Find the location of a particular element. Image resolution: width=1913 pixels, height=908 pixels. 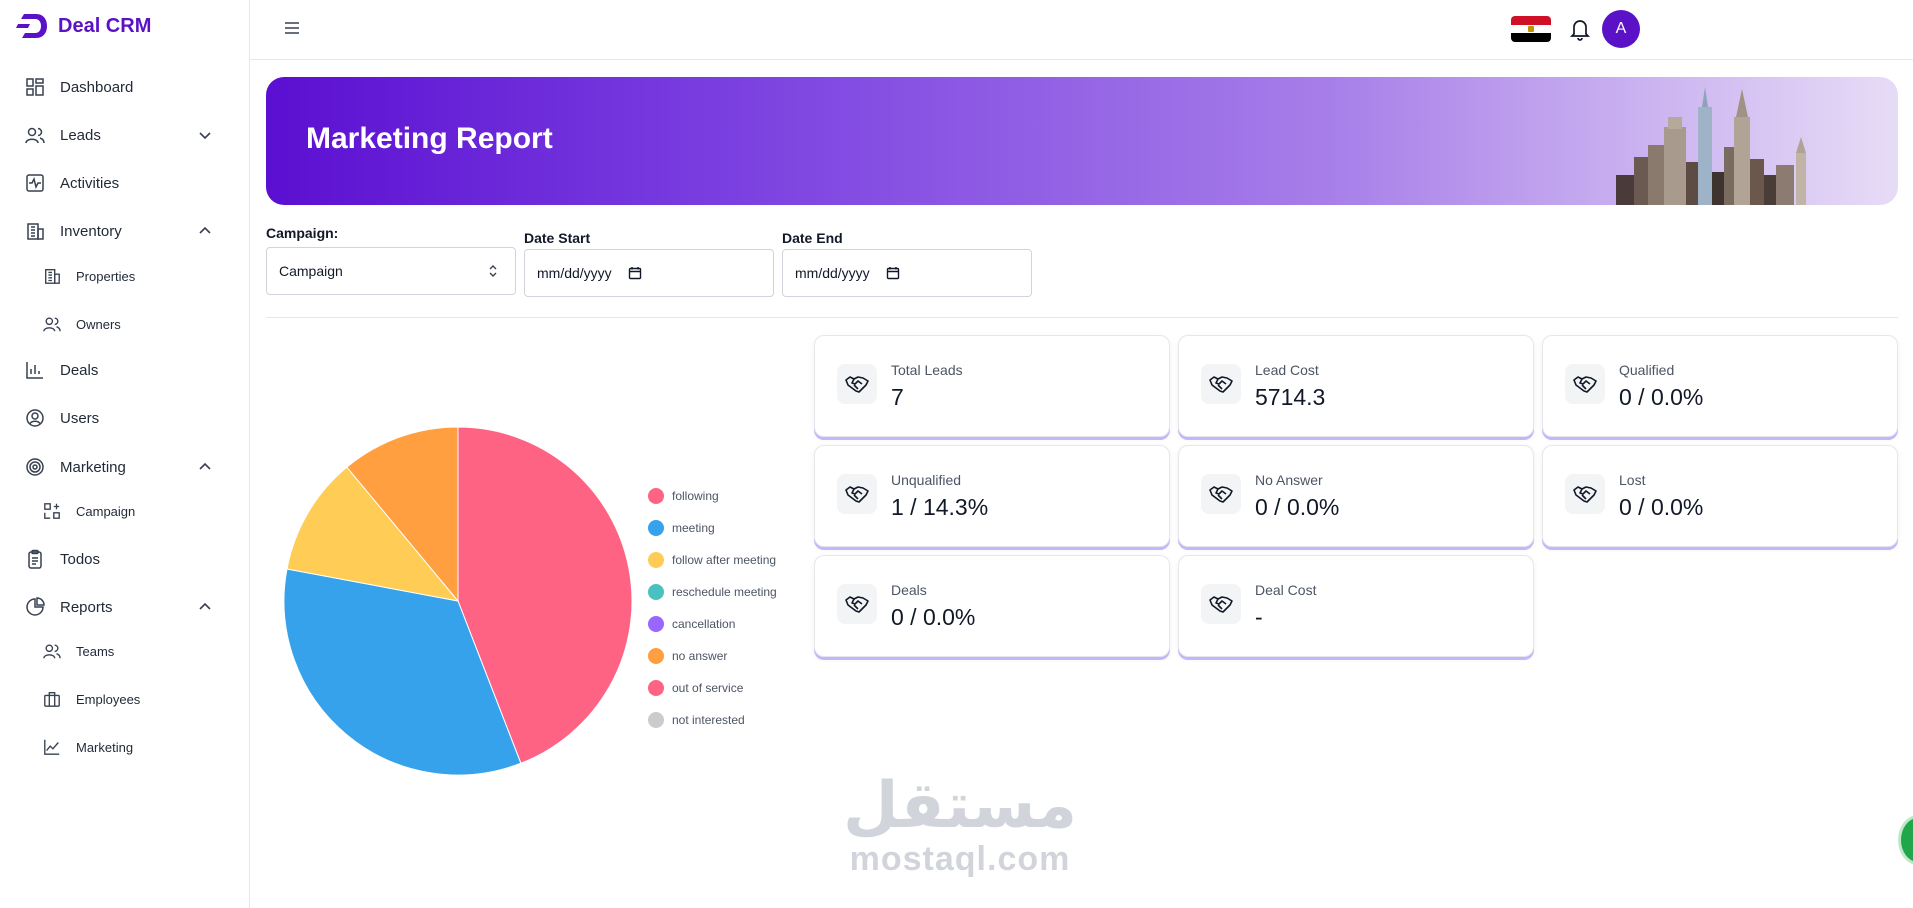

legend-item: out of service is located at coordinates (712, 688).